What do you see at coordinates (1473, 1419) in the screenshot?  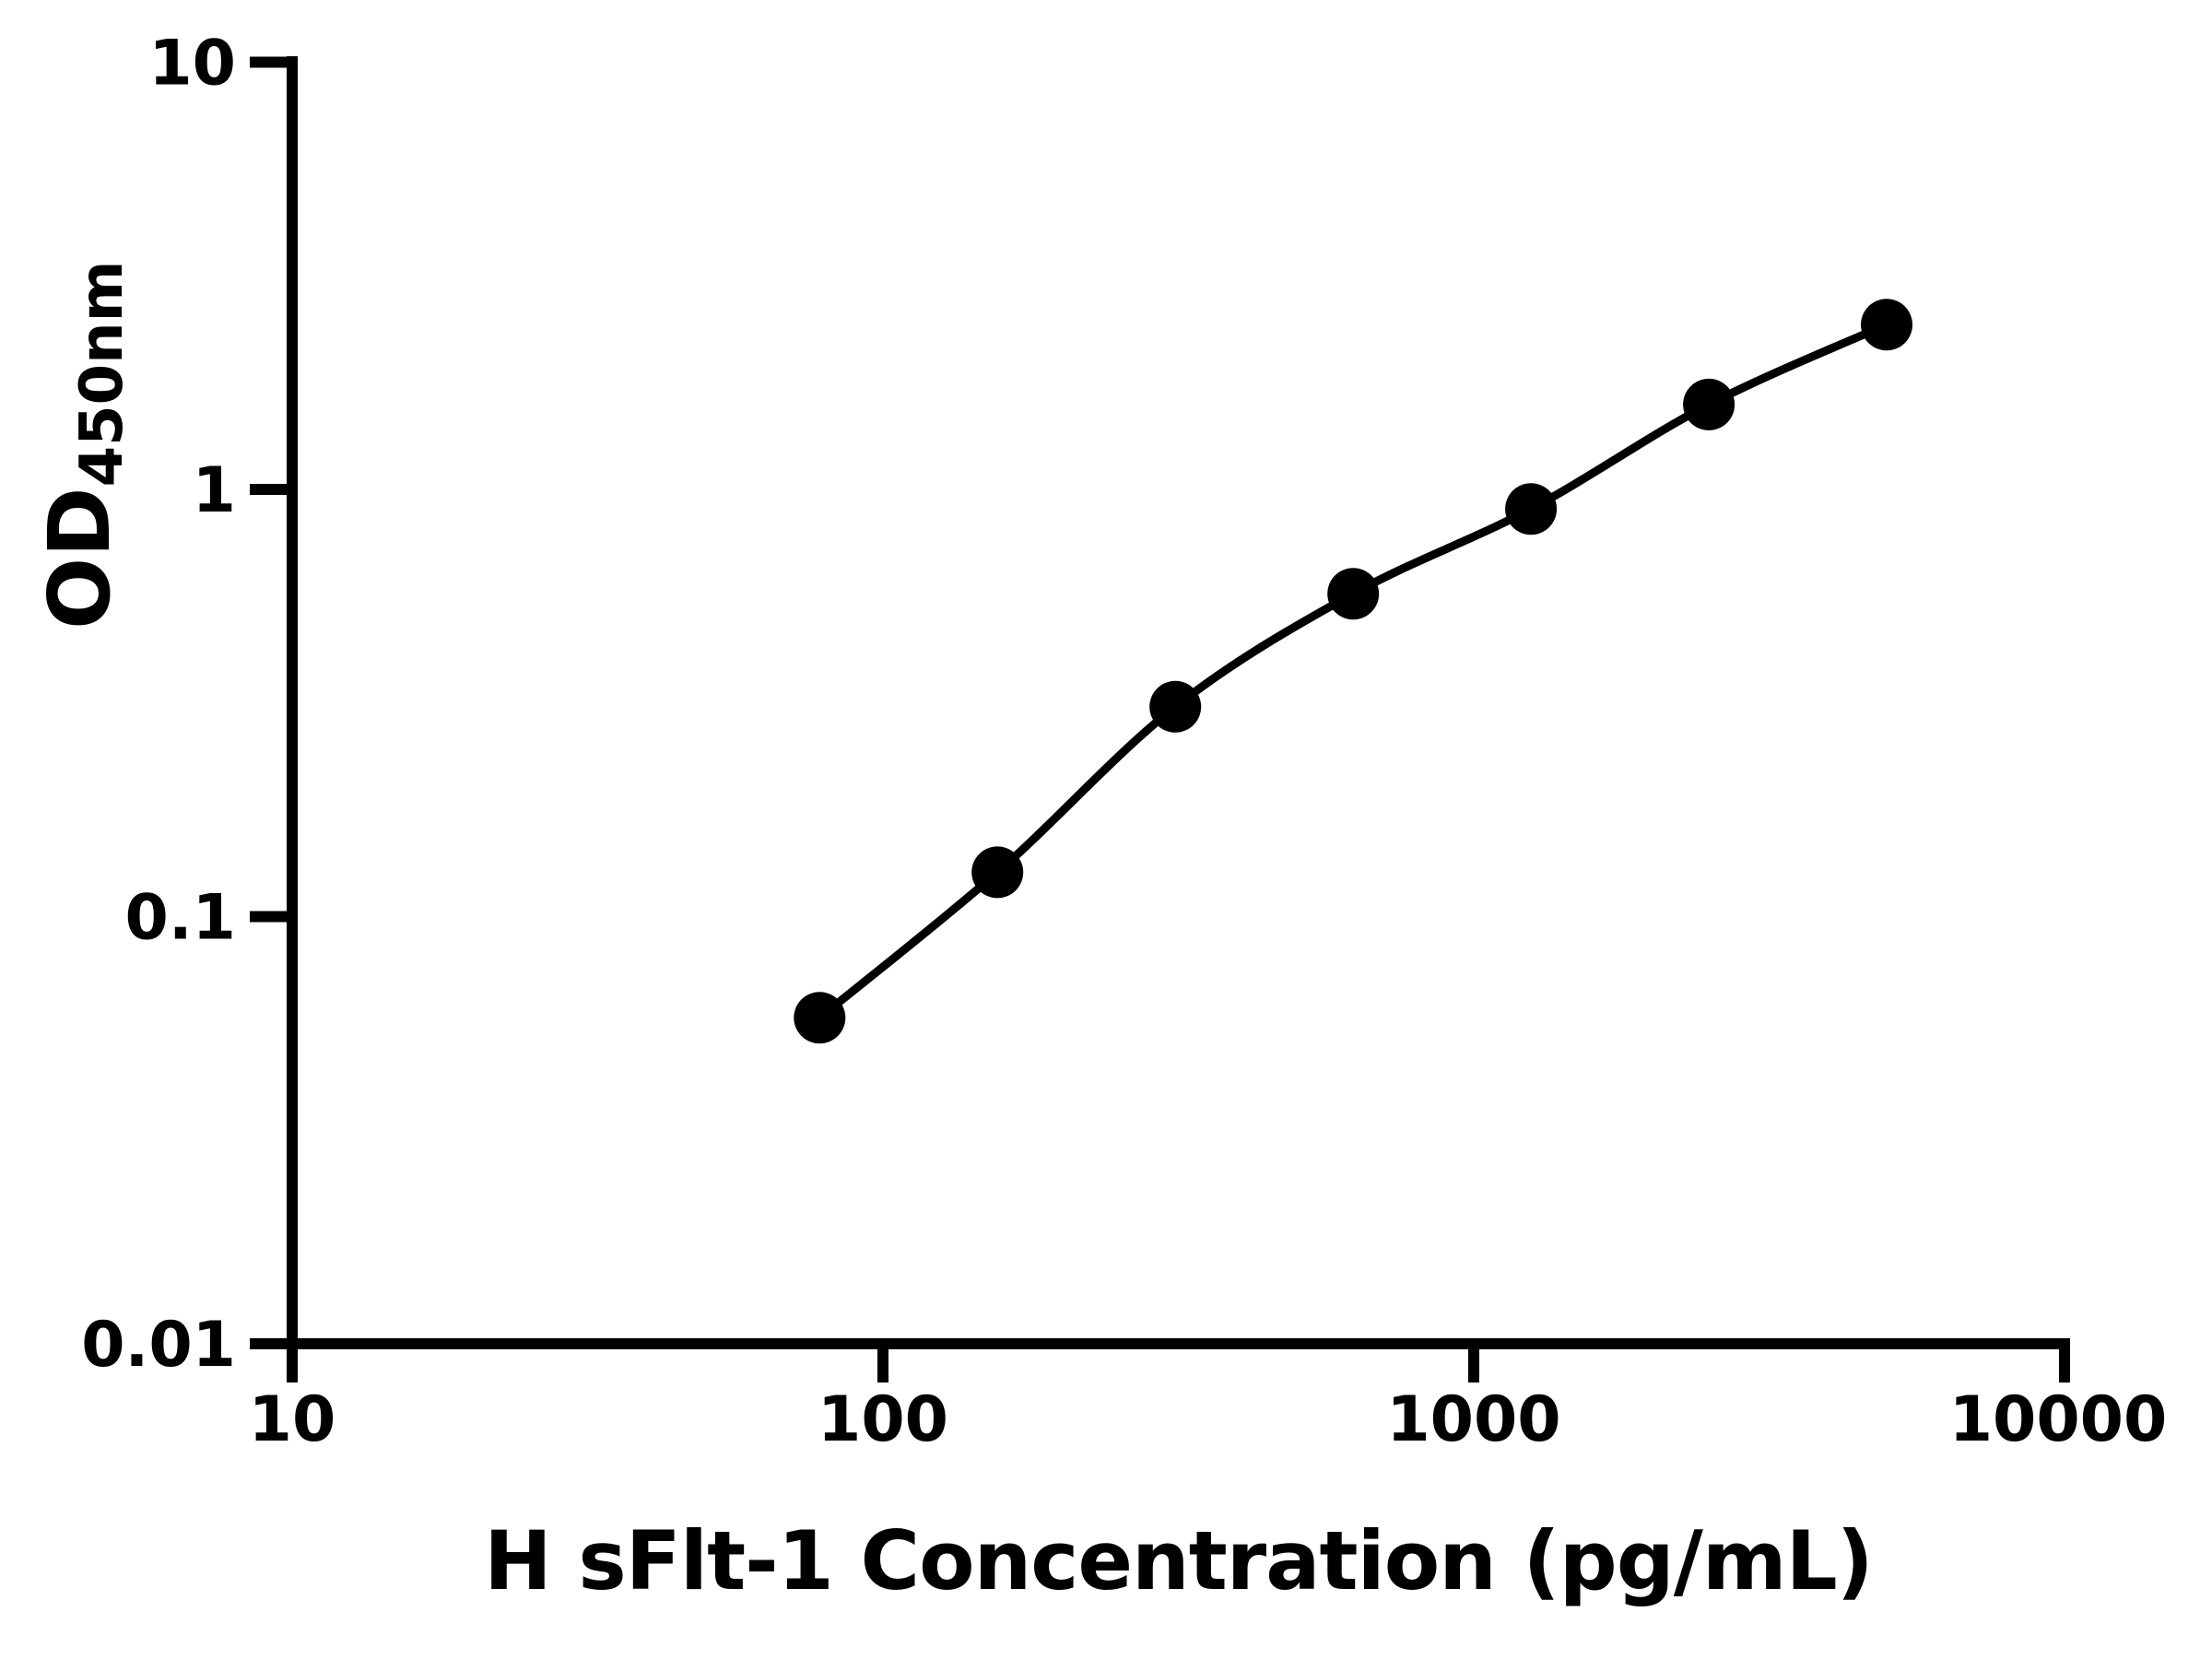 I see `x-tick-label-1000: 1000` at bounding box center [1473, 1419].